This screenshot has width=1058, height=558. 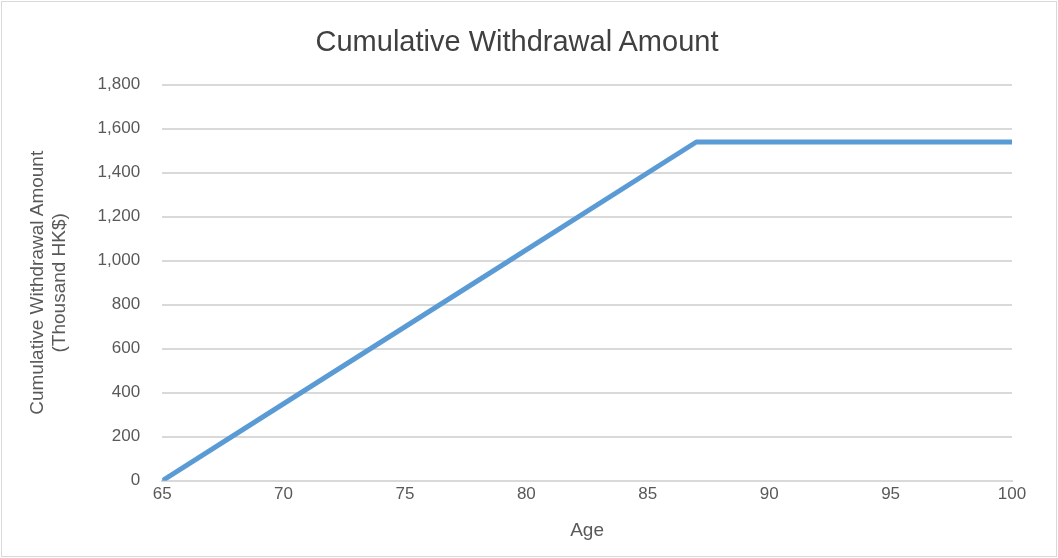 What do you see at coordinates (648, 493) in the screenshot?
I see `x-tick-label: 85` at bounding box center [648, 493].